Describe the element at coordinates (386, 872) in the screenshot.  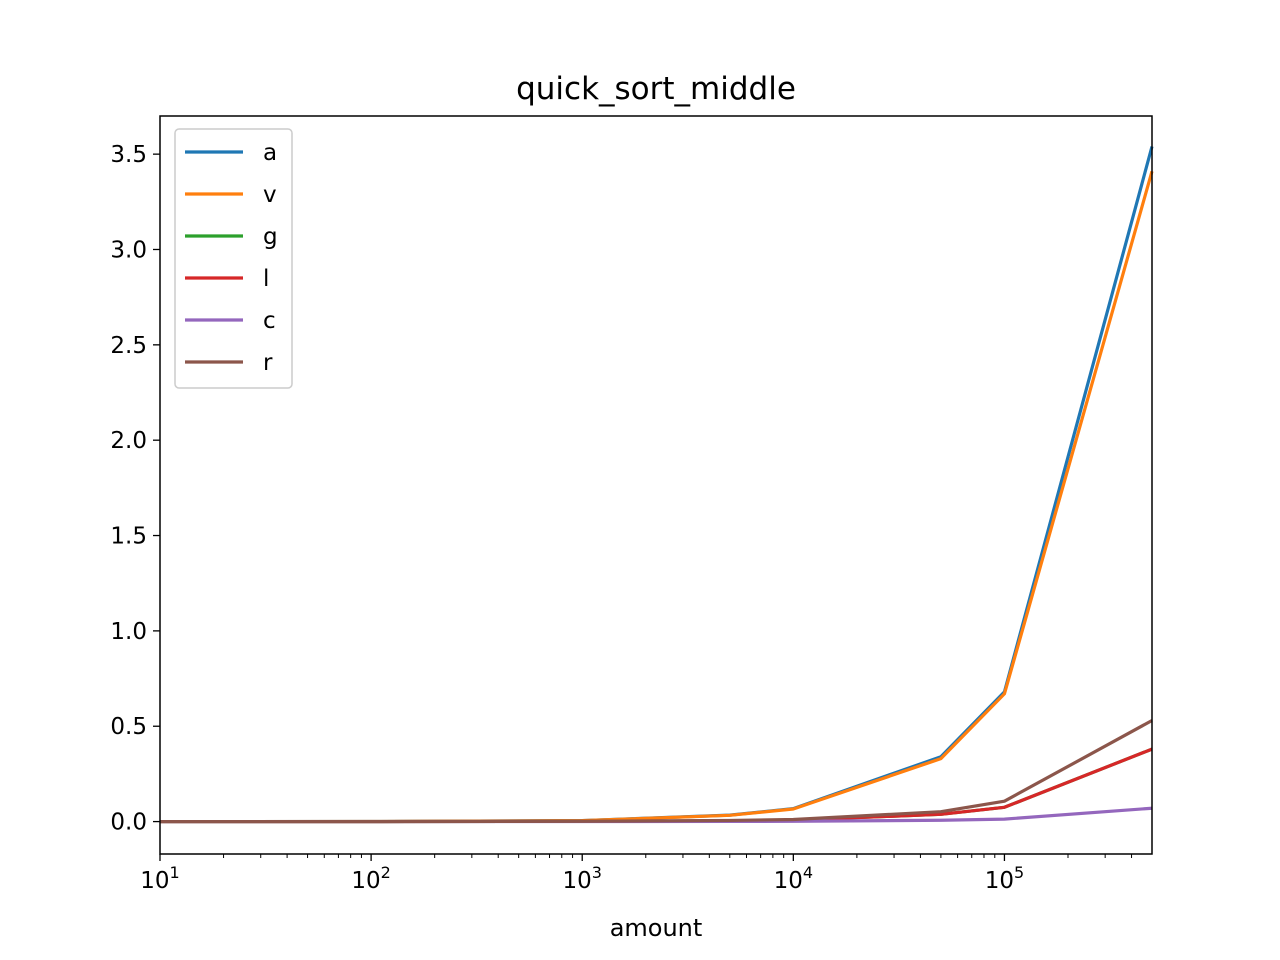
I see `x-tick-exponent: 2` at that location.